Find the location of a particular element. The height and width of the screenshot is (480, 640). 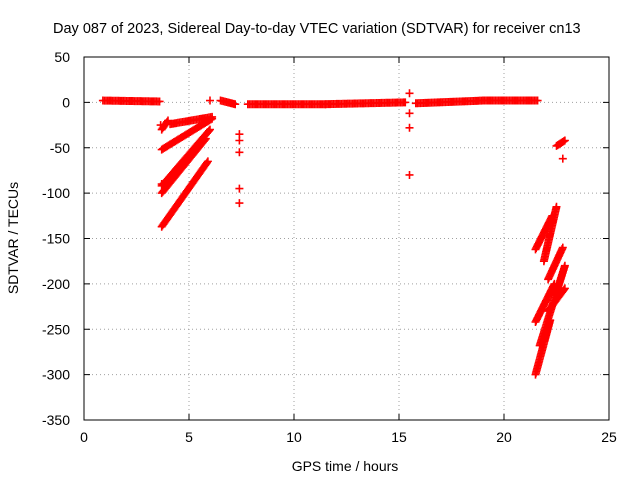

y-tick-label: -350 is located at coordinates (56, 420).